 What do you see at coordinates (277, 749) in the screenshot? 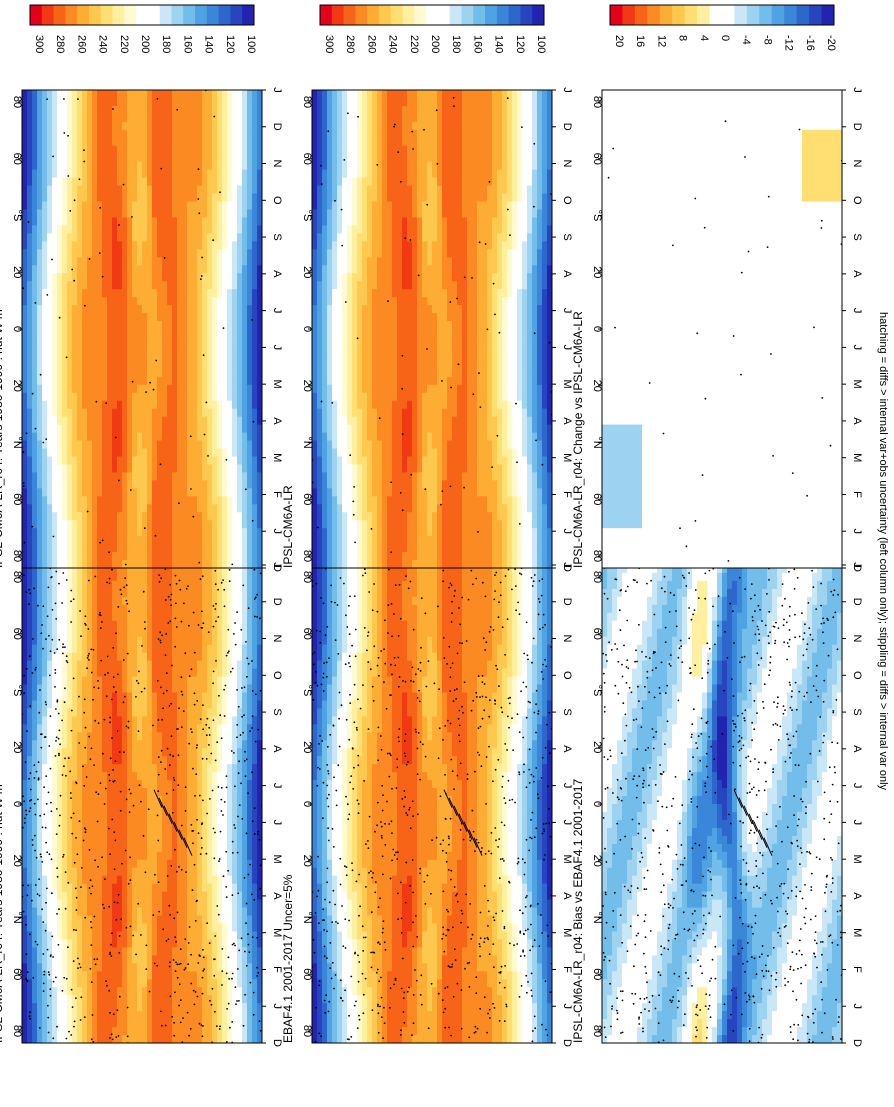
I see `month-tick-label: A` at bounding box center [277, 749].